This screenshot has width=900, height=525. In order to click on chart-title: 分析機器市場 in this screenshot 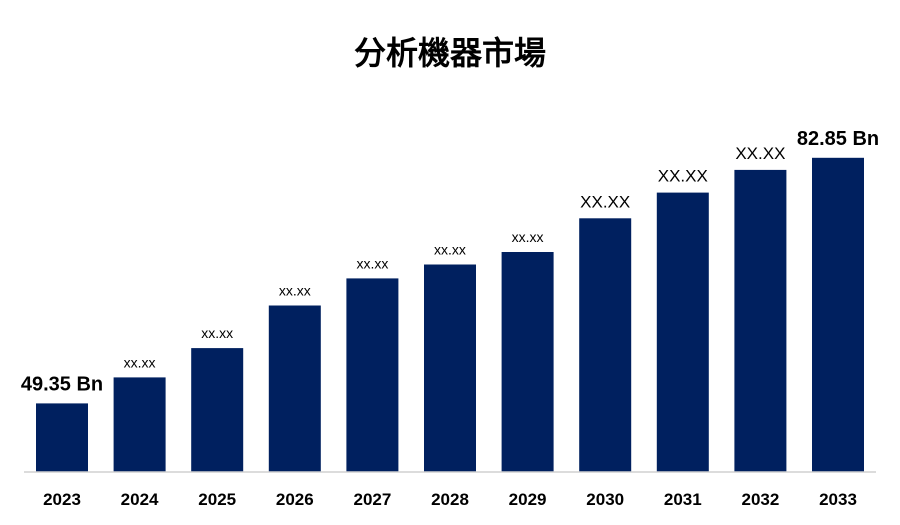, I will do `click(449, 53)`.